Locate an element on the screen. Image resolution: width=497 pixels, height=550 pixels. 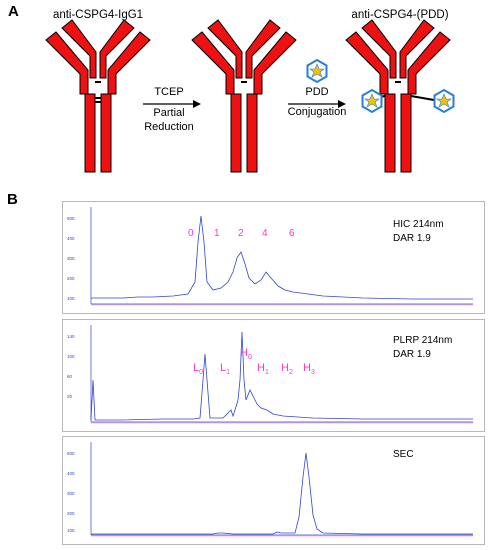
arrow-1-top-label: TCEP is located at coordinates (169, 92).